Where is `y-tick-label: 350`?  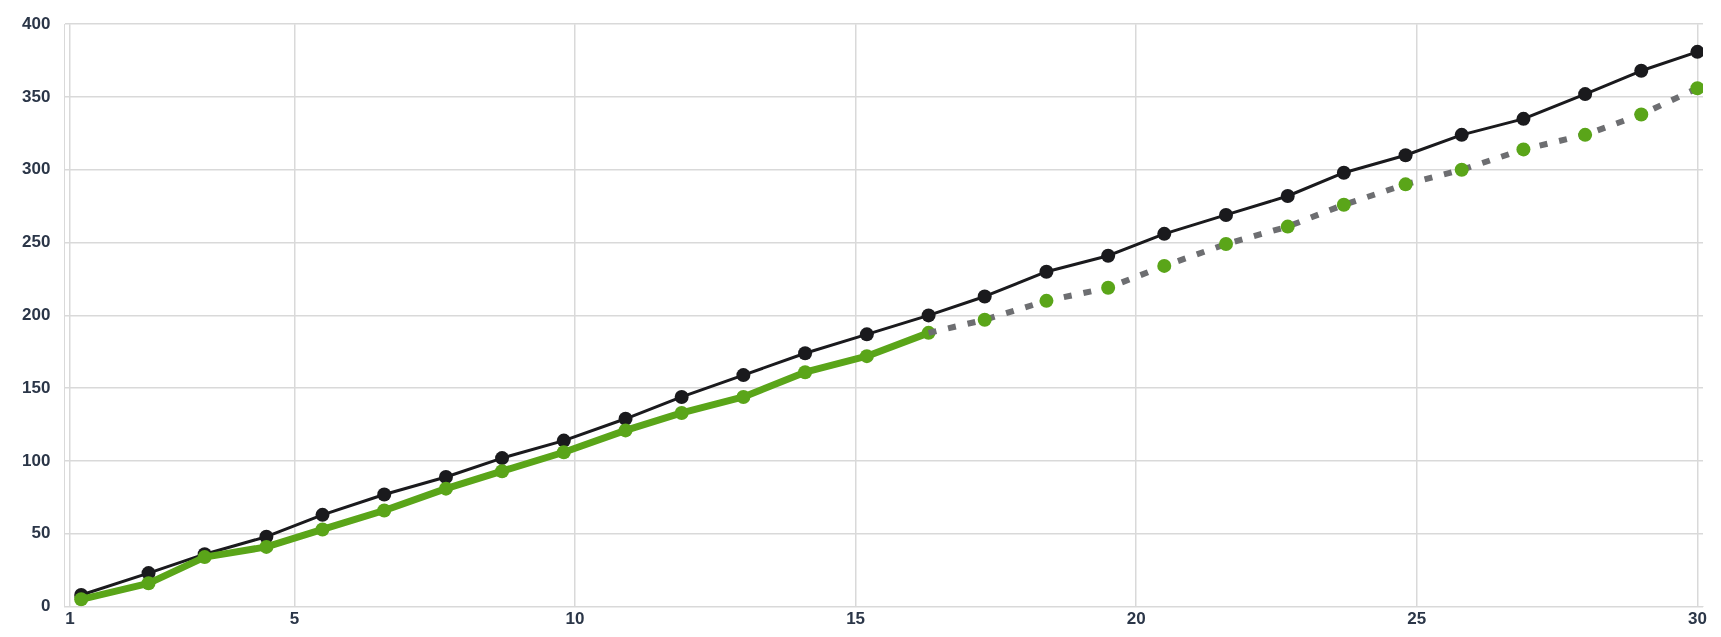
y-tick-label: 350 is located at coordinates (36, 96).